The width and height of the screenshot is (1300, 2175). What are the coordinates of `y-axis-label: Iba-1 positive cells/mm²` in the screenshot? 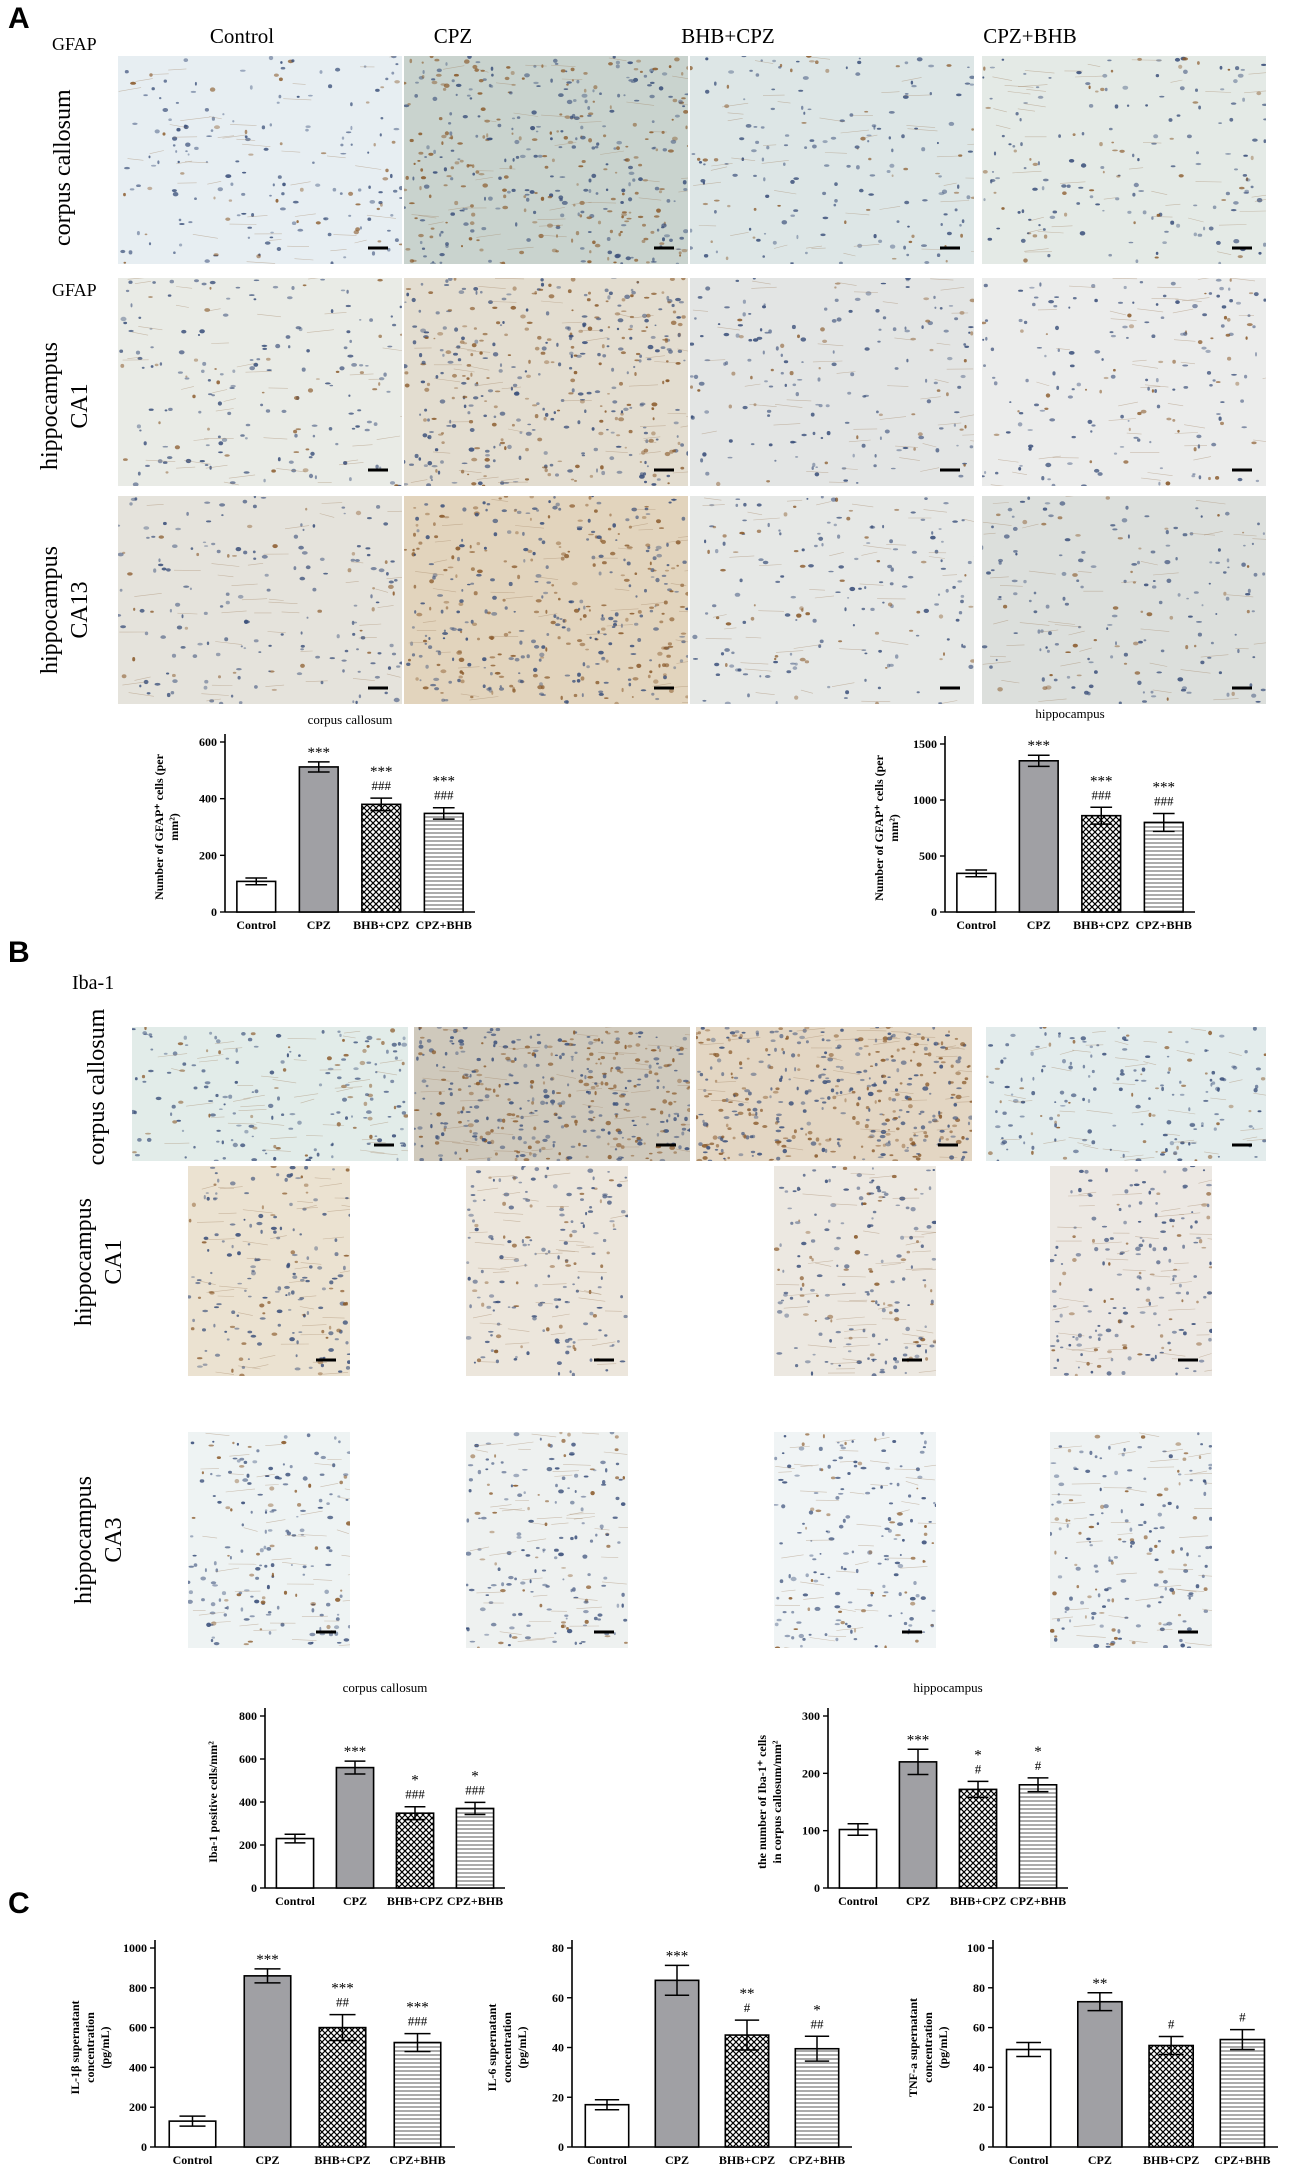 It's located at (213, 1802).